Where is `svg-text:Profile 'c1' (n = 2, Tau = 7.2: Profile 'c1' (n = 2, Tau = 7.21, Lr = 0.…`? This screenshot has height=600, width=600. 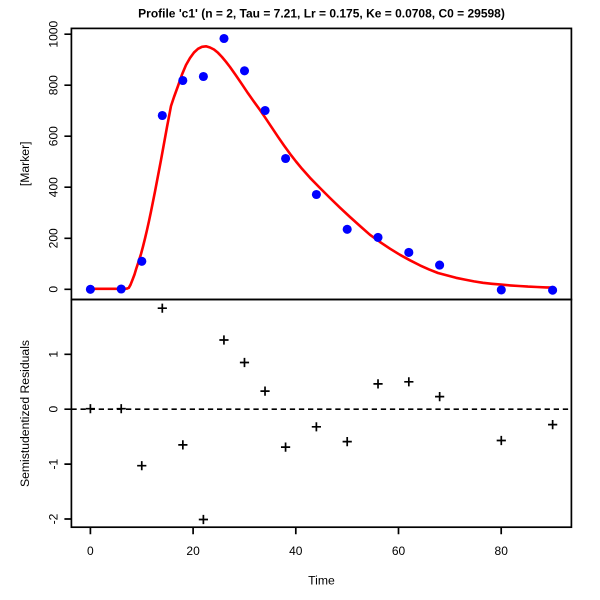 svg-text:Profile 'c1' (n = 2, Tau = 7.2: Profile 'c1' (n = 2, Tau = 7.21, Lr = 0.… is located at coordinates (321, 14).